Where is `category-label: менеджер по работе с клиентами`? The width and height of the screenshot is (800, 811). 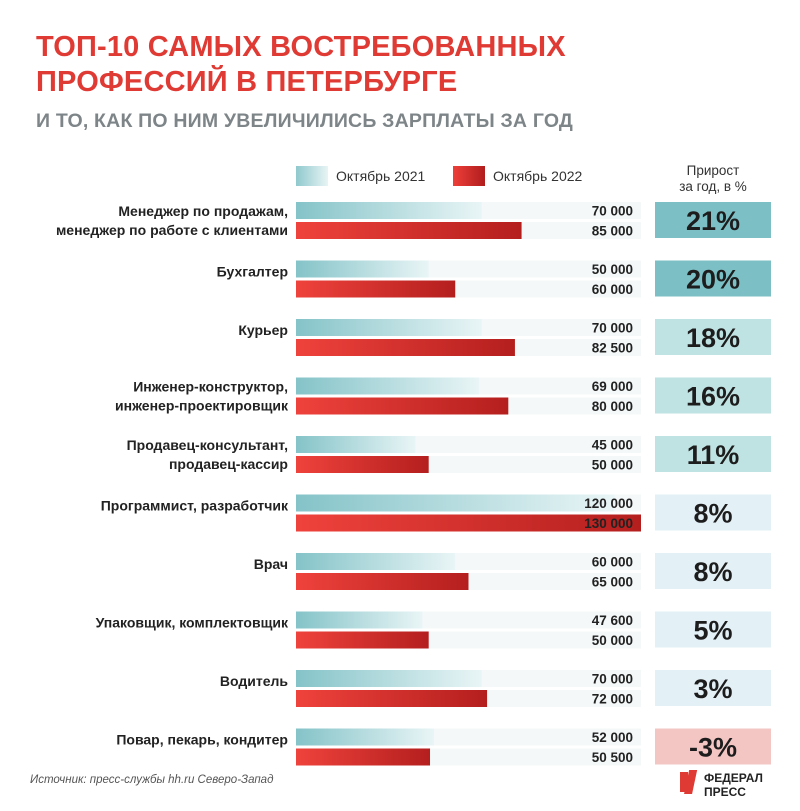
category-label: менеджер по работе с клиентами is located at coordinates (172, 230).